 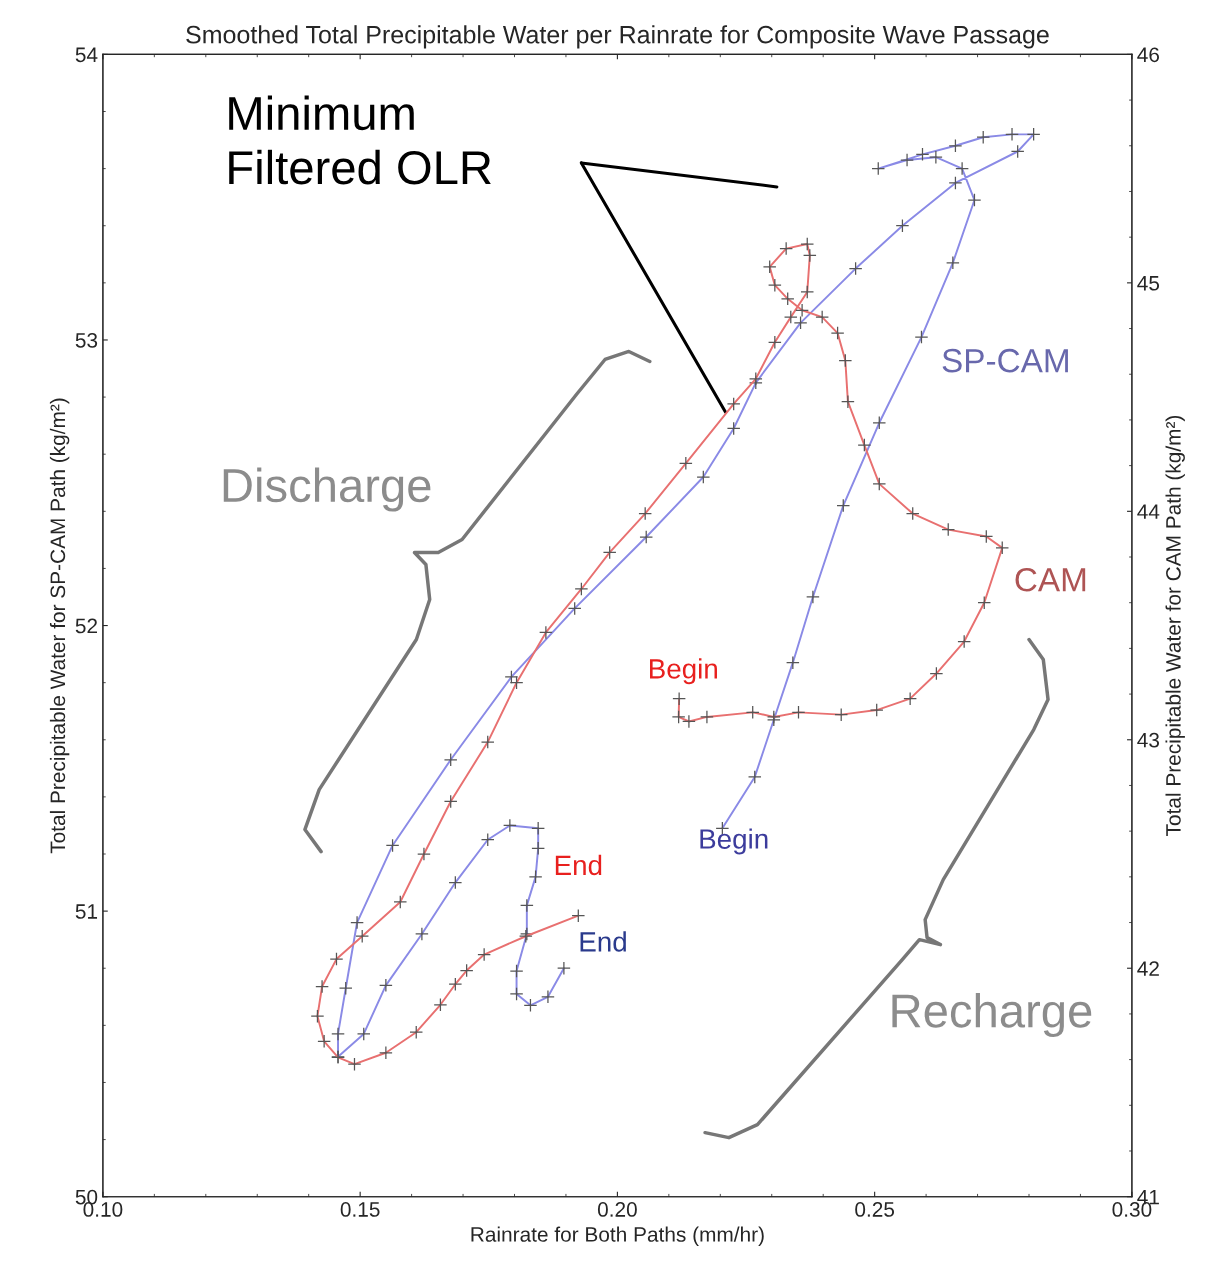 What do you see at coordinates (86, 55) in the screenshot?
I see `y-tick-label: 54` at bounding box center [86, 55].